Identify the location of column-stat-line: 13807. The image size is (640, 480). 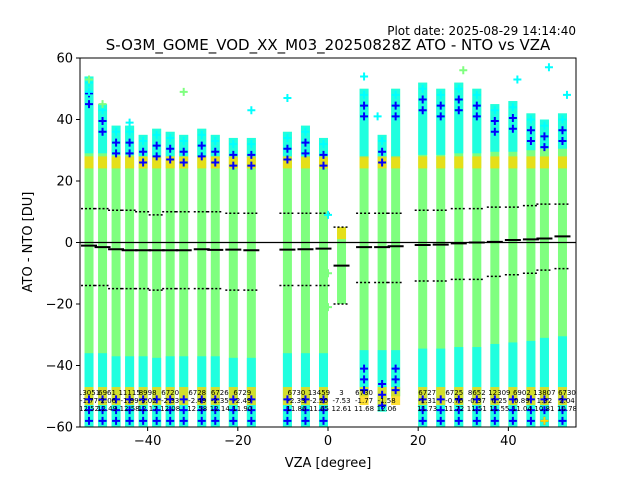
(544, 393).